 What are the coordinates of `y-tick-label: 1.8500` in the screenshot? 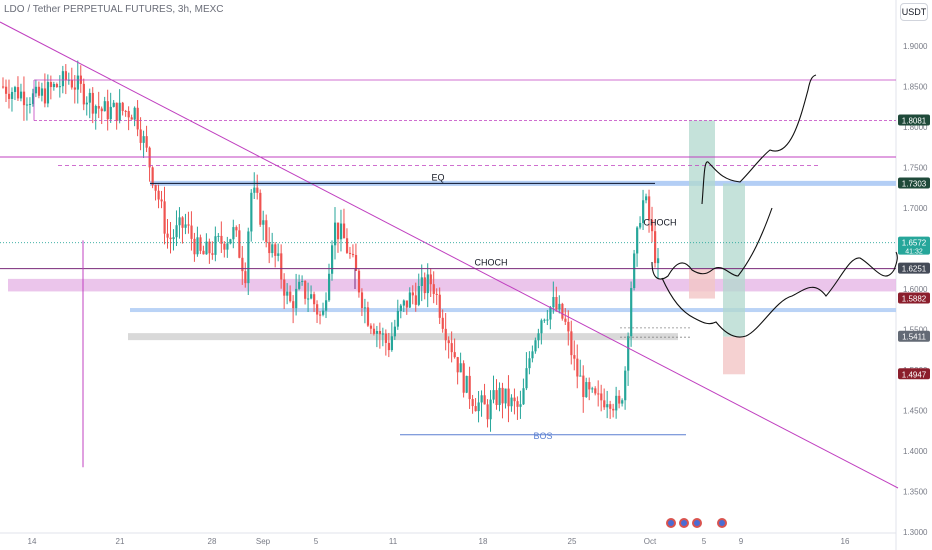 It's located at (915, 87).